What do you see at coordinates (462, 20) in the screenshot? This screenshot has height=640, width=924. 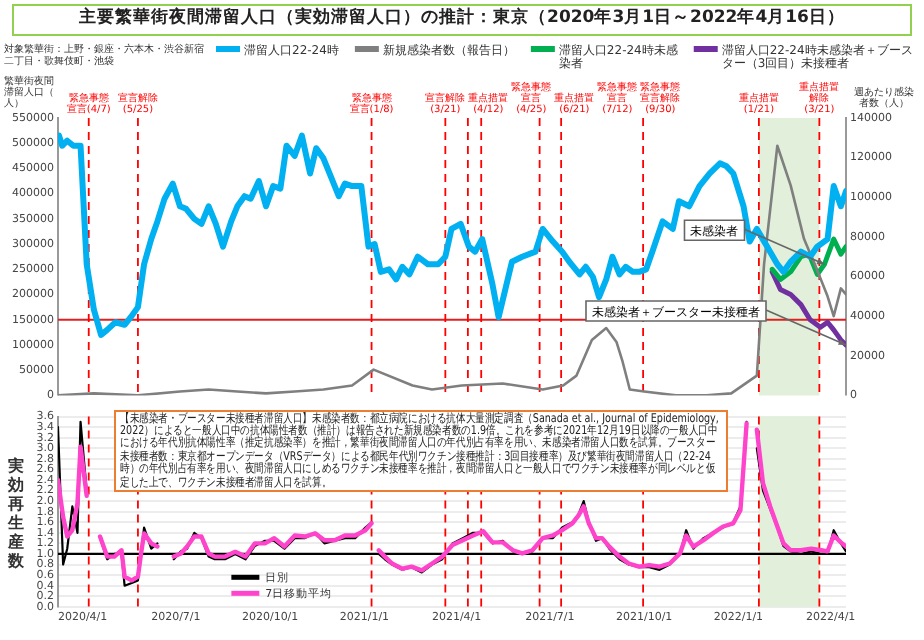 I see `chart-title: 主要繁華街夜間滞留人口（実効滞留人口）の推計：東京（2020年3月1日～2022年4月16日）` at bounding box center [462, 20].